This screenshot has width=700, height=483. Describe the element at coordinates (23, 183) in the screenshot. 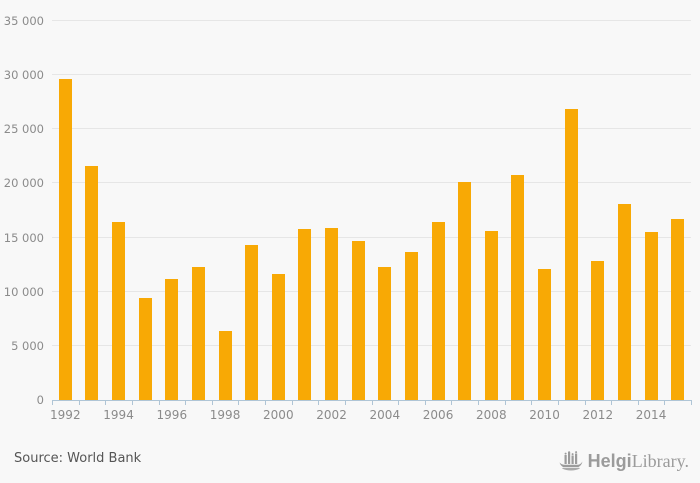

I see `y-axis-label-20000: 20 000` at that location.